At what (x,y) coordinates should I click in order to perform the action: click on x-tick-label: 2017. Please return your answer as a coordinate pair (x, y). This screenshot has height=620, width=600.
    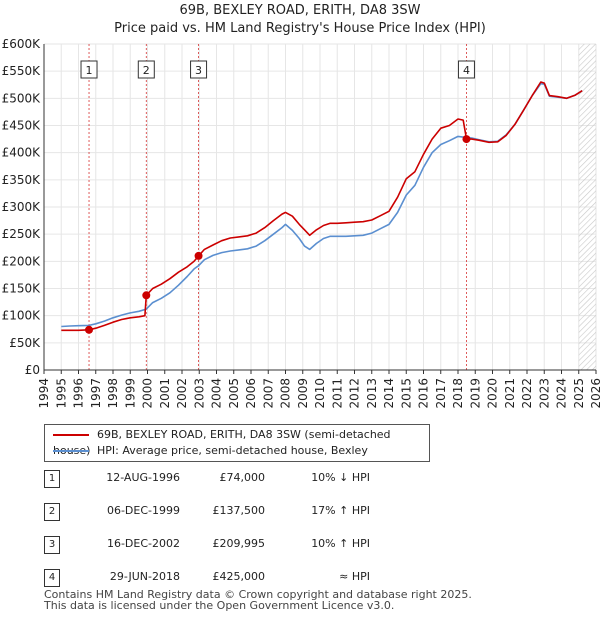
    Looking at the image, I should click on (441, 393).